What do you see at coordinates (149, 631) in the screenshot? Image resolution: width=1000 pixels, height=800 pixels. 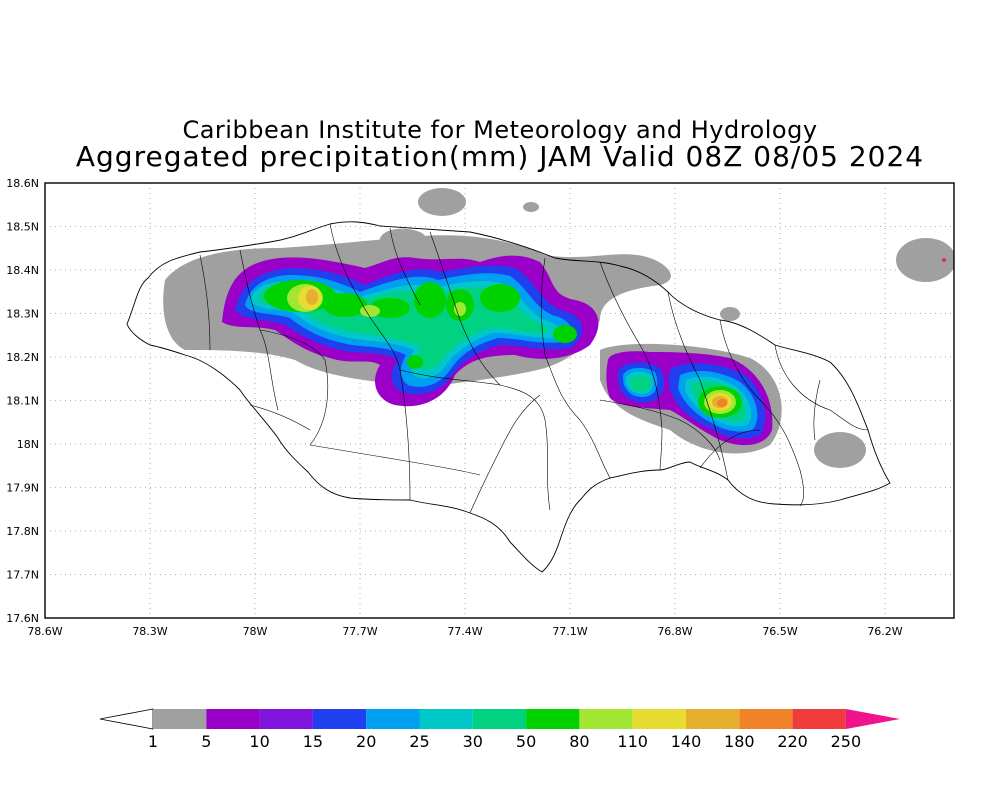 I see `lon-tick-label: 78.3W` at bounding box center [149, 631].